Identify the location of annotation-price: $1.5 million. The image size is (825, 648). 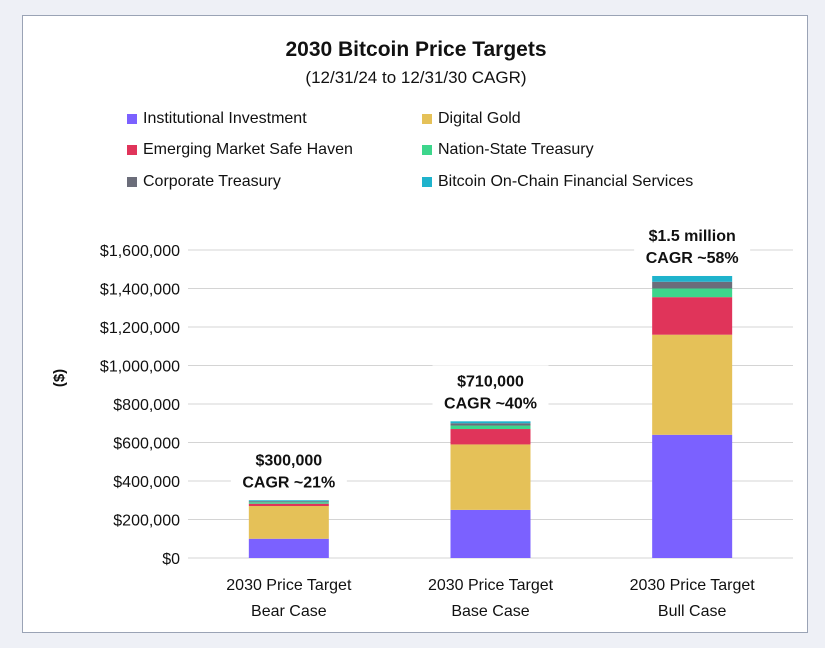
(692, 236).